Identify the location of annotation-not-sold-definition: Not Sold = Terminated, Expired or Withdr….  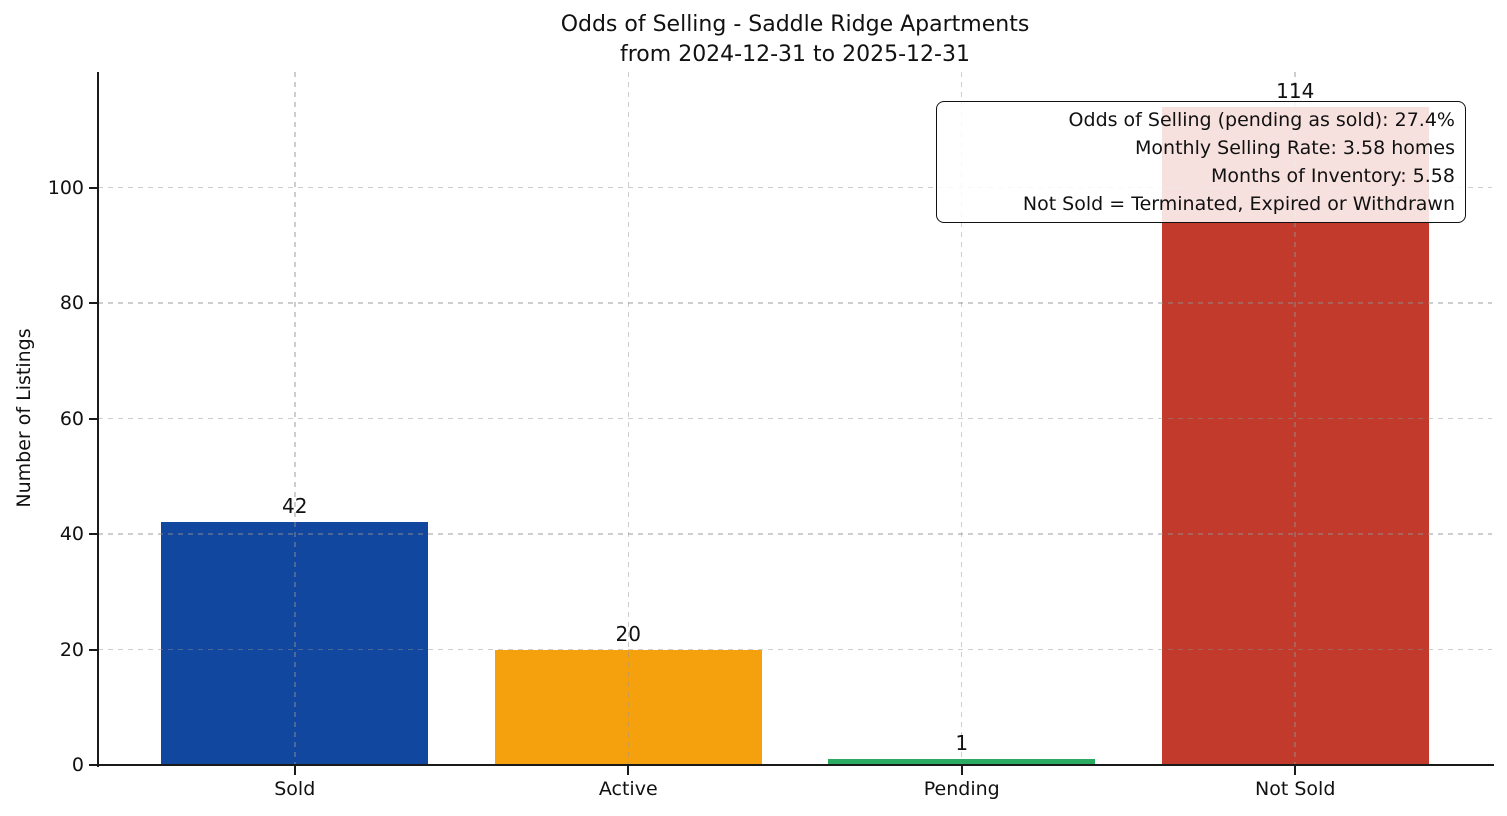
(1238, 204).